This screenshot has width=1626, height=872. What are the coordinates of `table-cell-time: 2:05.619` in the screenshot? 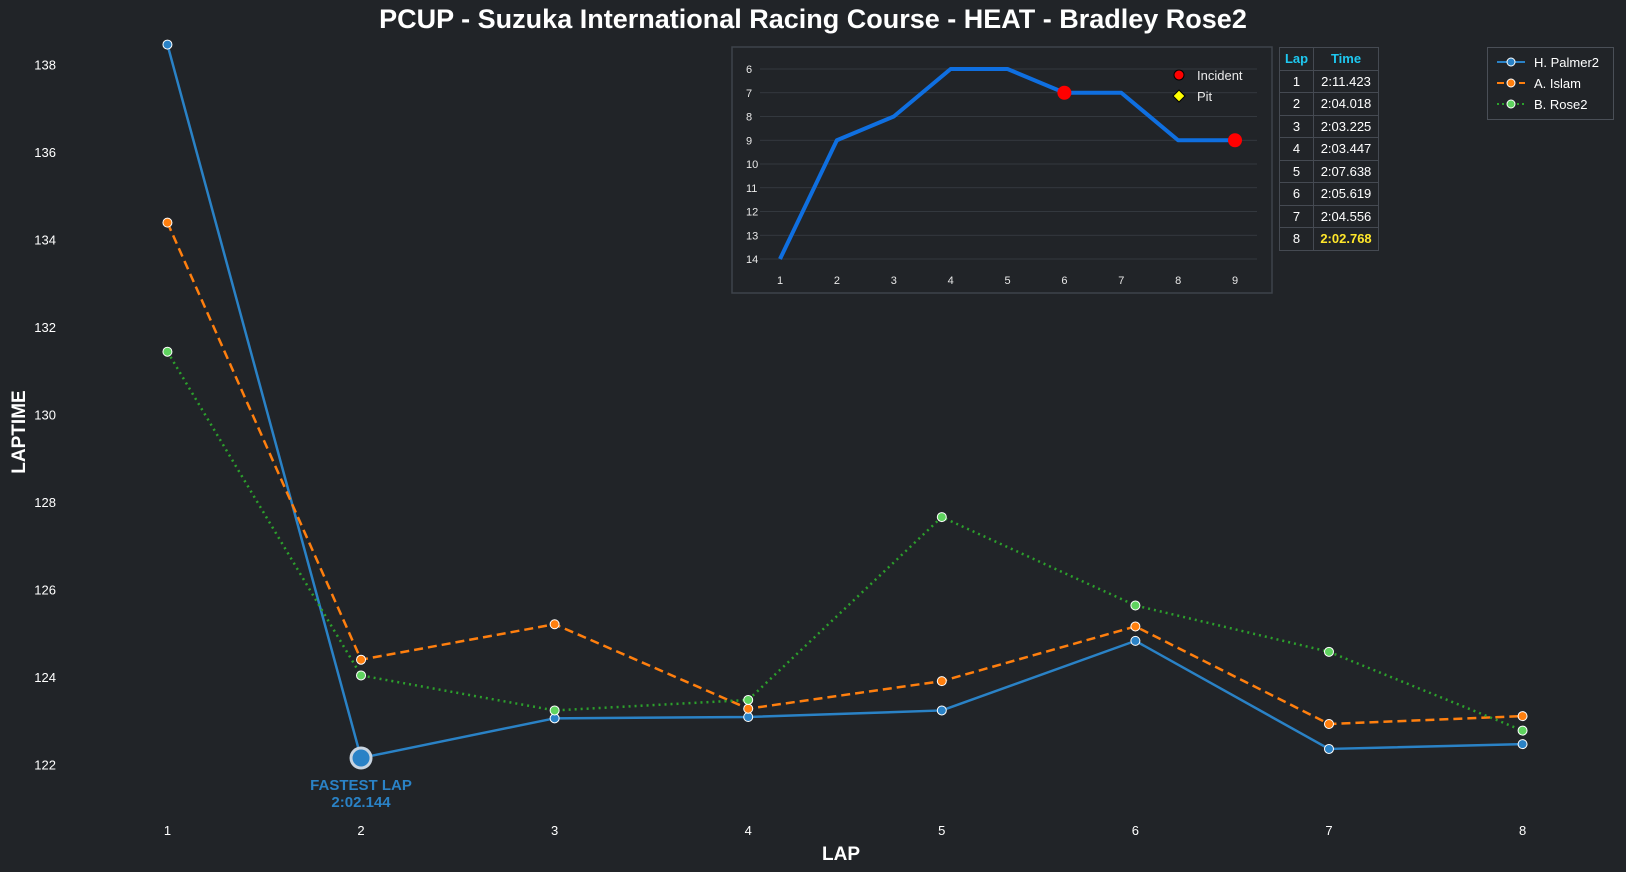 It's located at (1346, 194).